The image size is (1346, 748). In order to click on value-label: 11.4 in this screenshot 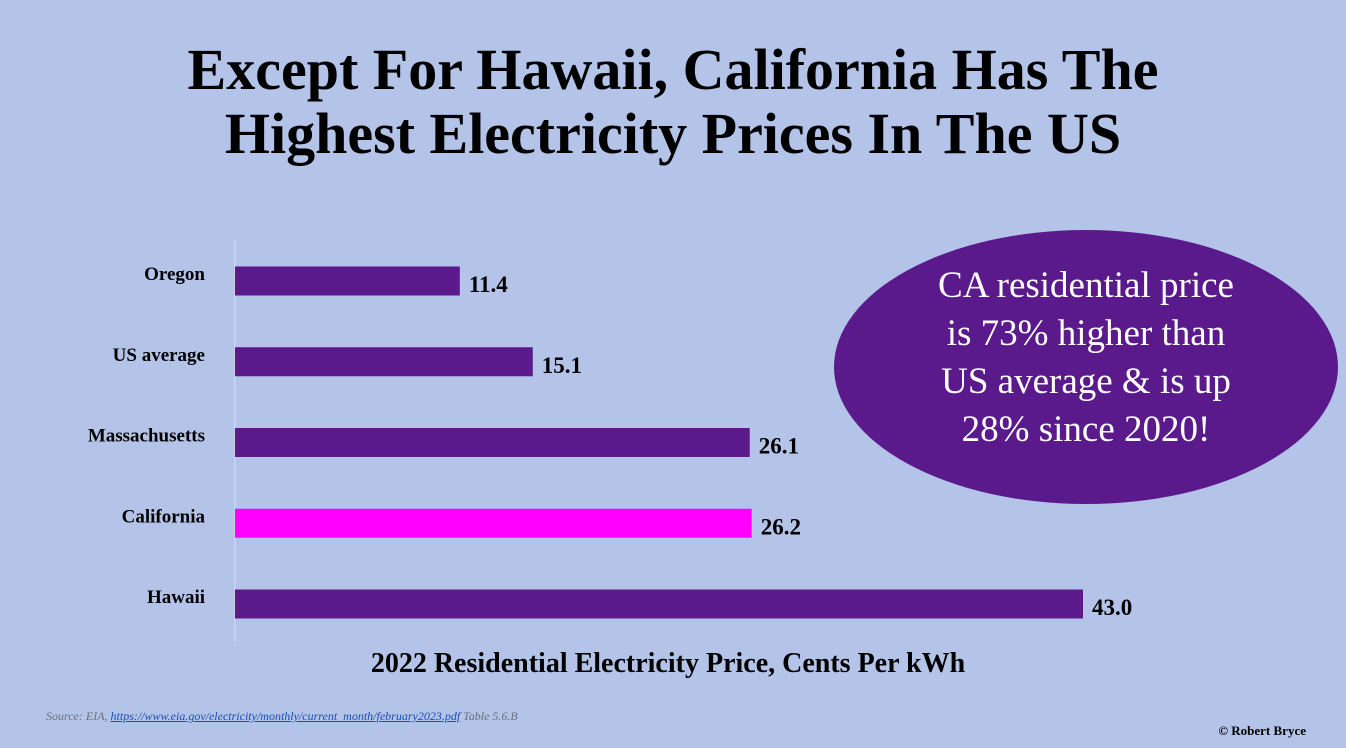, I will do `click(488, 284)`.